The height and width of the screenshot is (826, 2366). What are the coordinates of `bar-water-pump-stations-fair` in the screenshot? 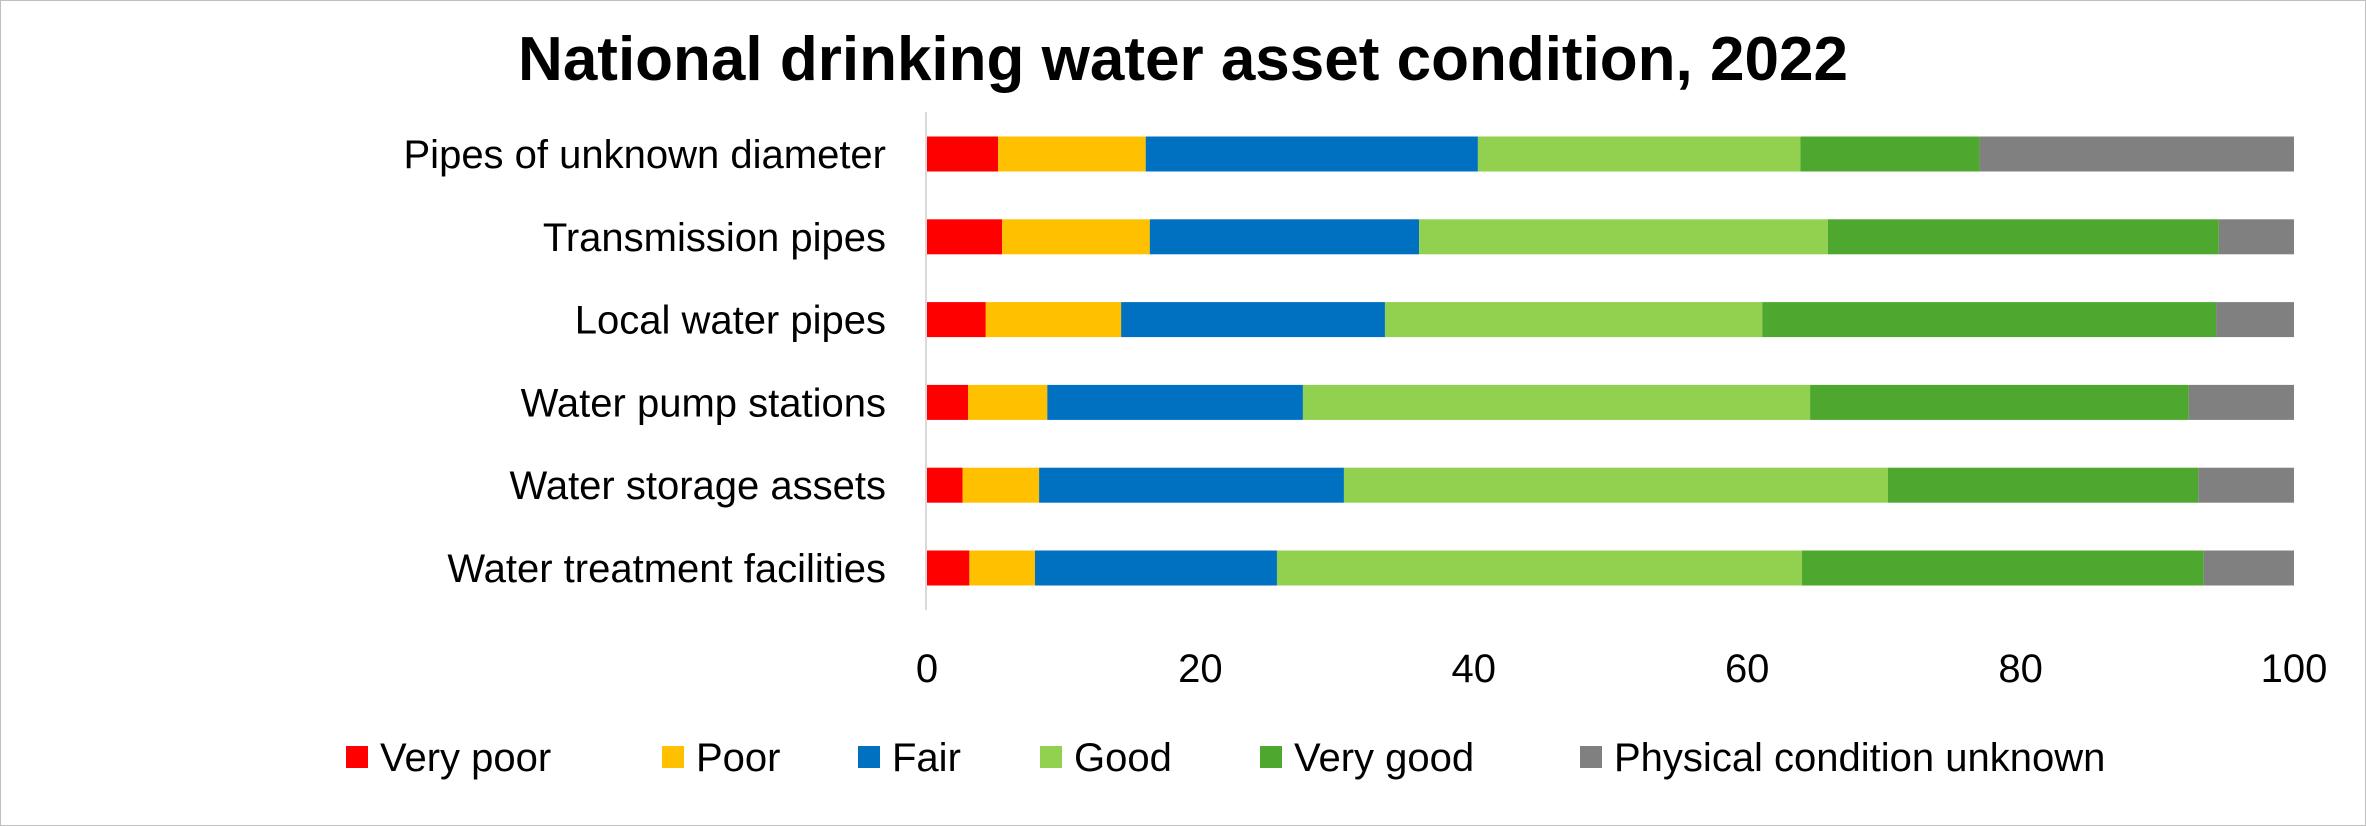 It's located at (1175, 402).